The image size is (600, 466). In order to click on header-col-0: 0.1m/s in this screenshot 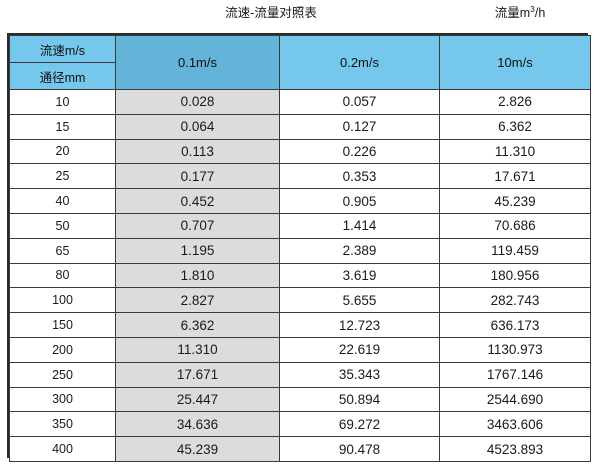, I will do `click(197, 62)`.